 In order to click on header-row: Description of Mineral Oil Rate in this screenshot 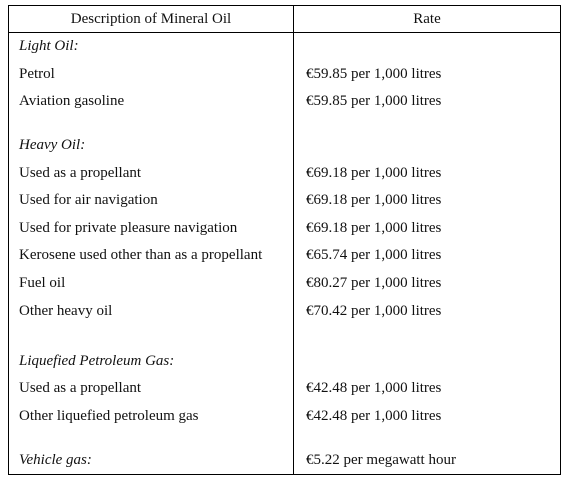, I will do `click(284, 19)`.